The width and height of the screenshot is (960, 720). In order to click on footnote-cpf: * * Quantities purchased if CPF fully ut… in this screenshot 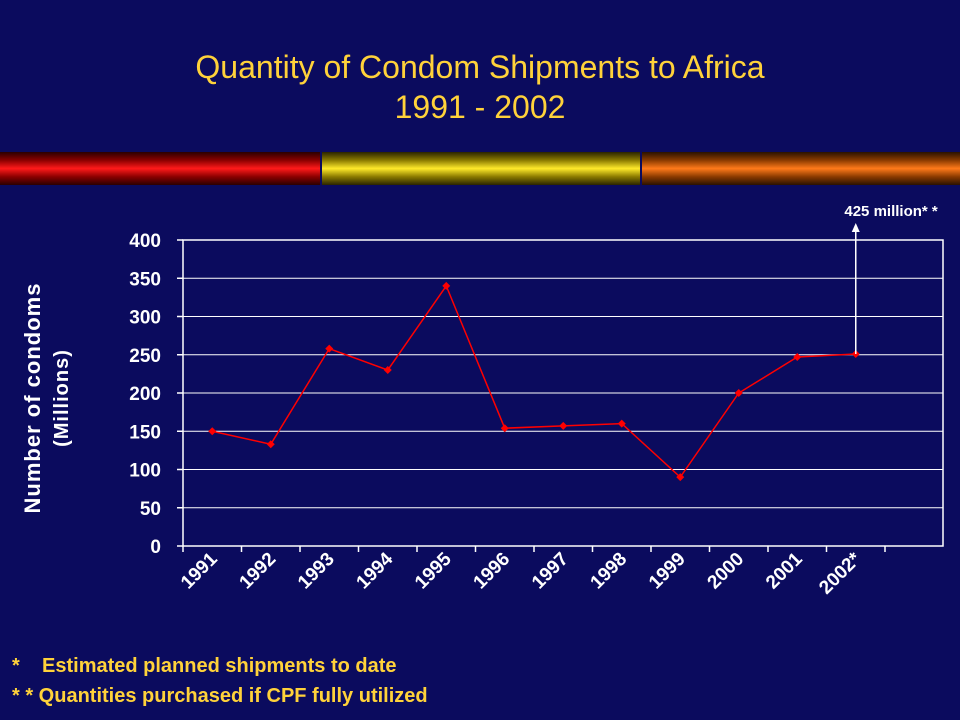, I will do `click(220, 696)`.